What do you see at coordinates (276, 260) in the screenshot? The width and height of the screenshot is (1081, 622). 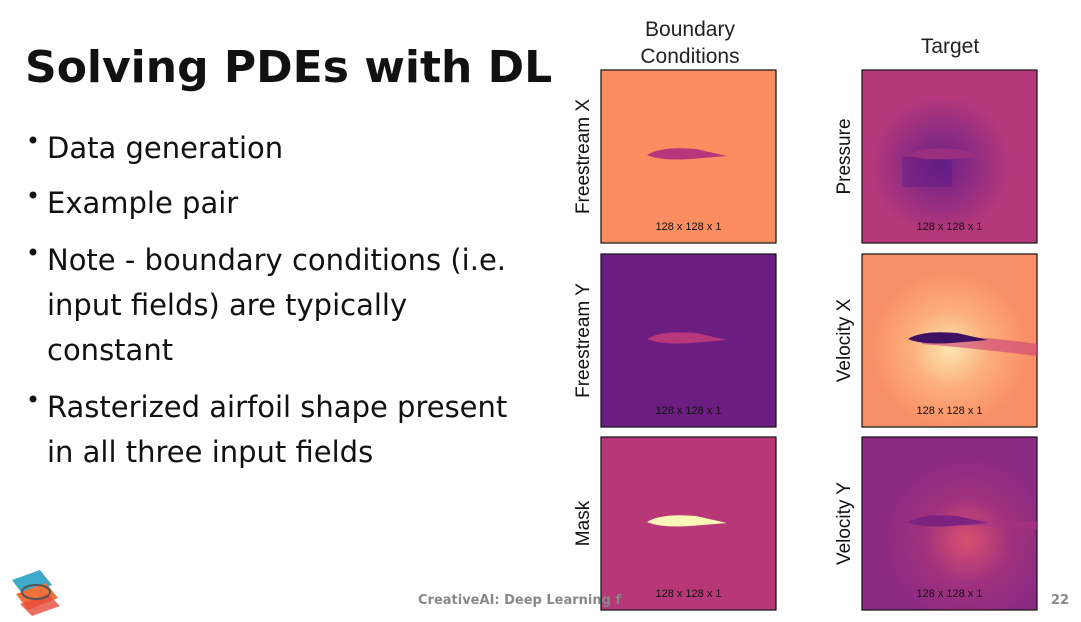 I see `bullet-text: Note - boundary conditions (i.e.` at bounding box center [276, 260].